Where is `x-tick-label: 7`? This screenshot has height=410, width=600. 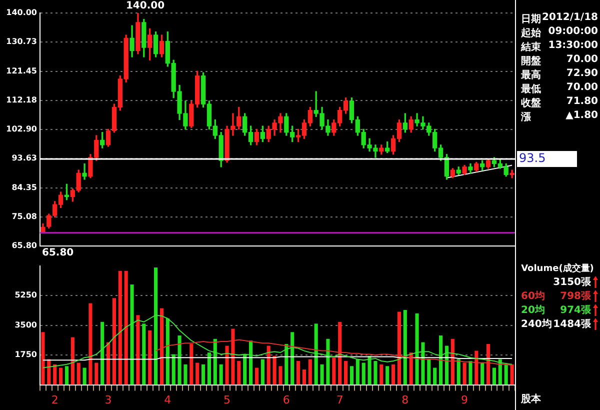
x-tick-label: 7 is located at coordinates (340, 399).